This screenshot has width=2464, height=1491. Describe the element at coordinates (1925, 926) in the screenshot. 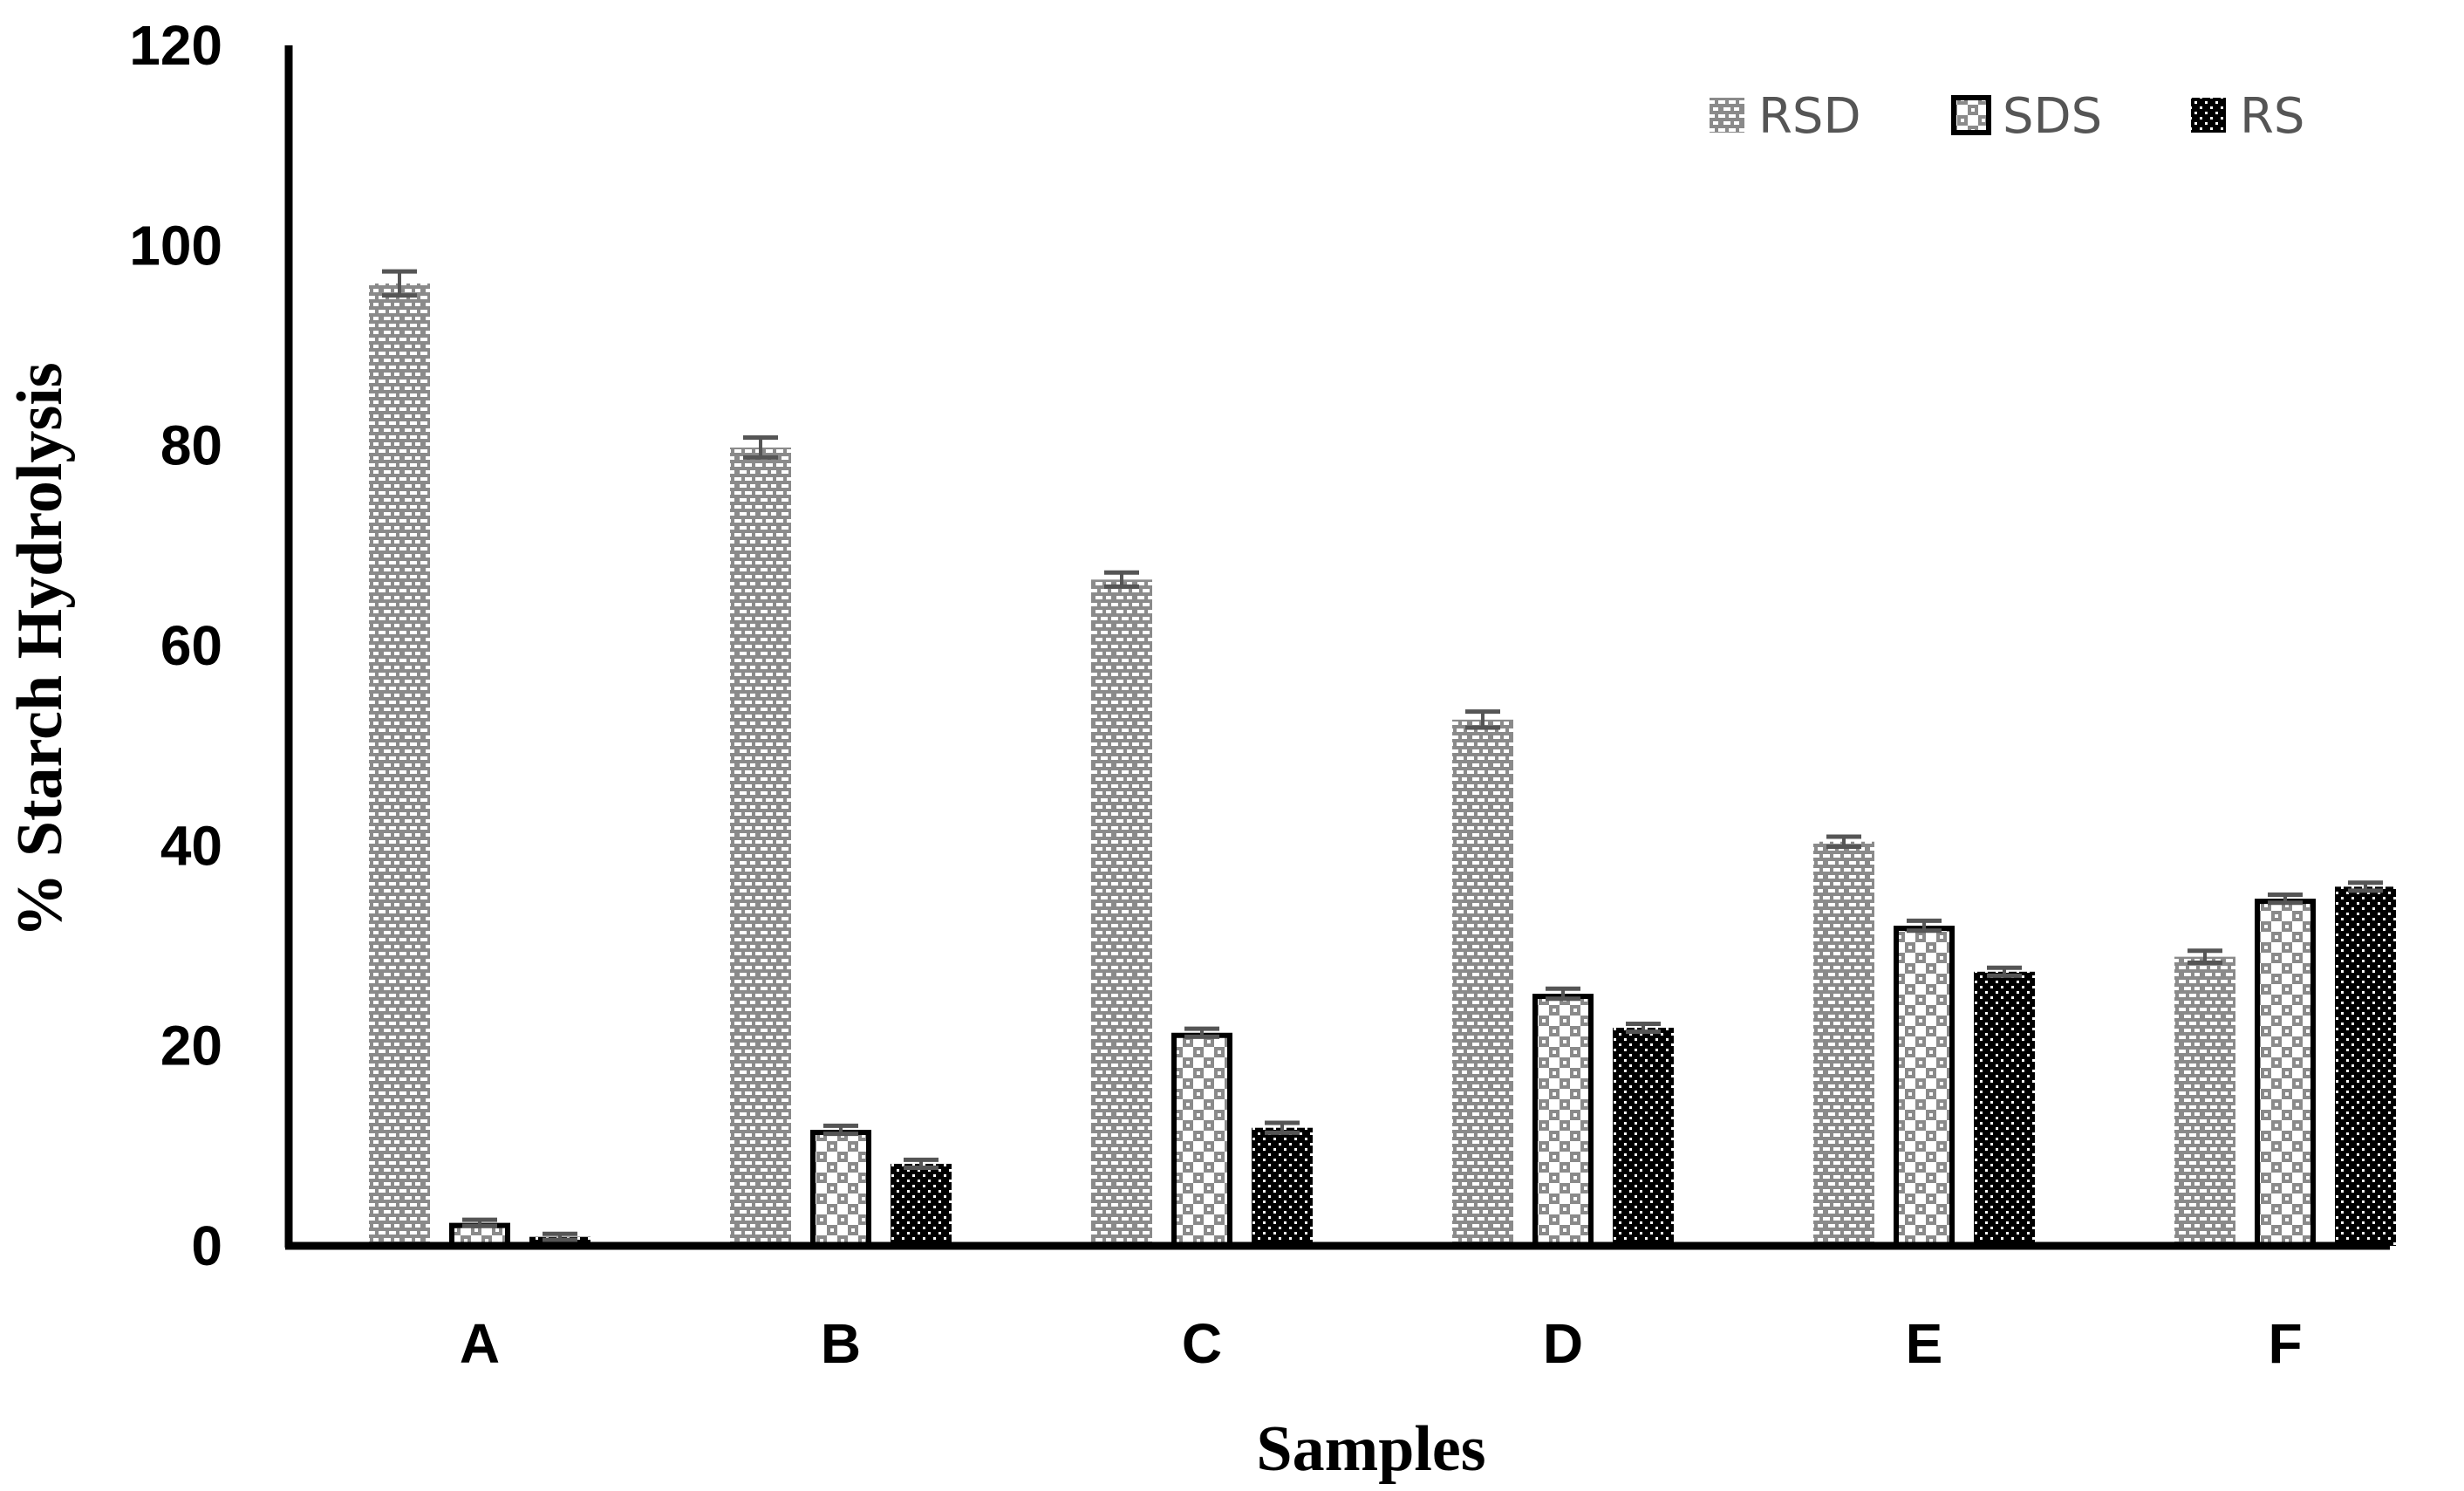

I see `error-bar-sds-e` at that location.